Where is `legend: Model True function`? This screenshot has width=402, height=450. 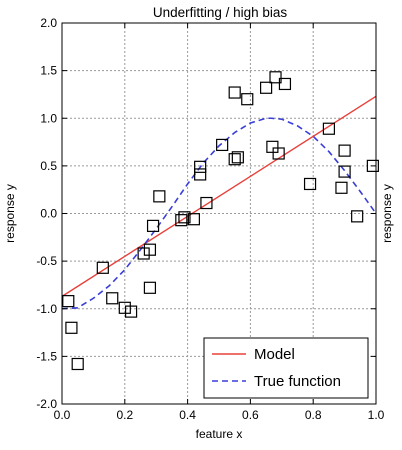
legend: Model True function is located at coordinates (286, 368).